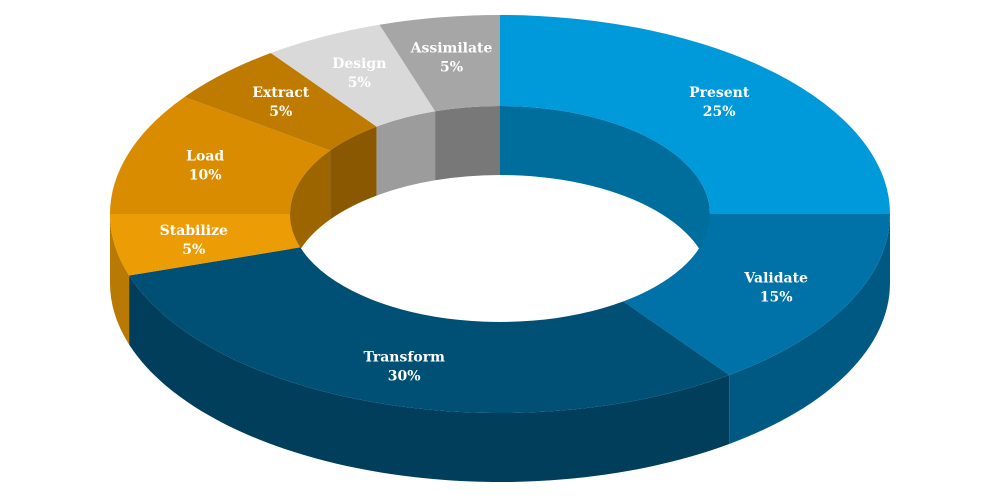 The image size is (1000, 500). I want to click on slice-value-validate: 15%, so click(776, 297).